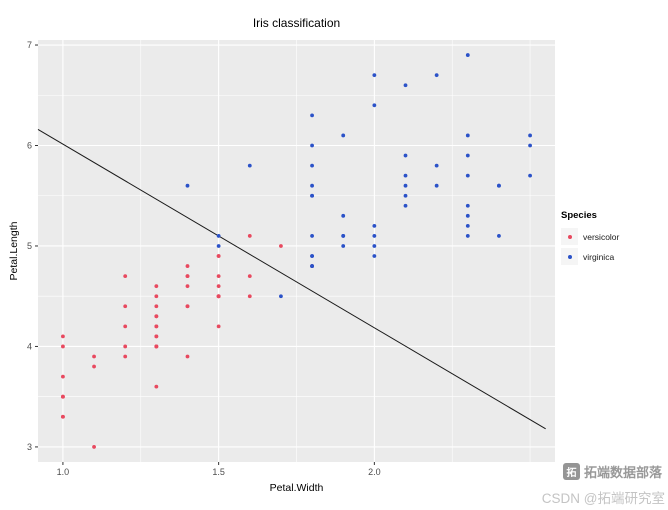 This screenshot has width=668, height=510. I want to click on y-axis-label: Petal.Length, so click(14, 251).